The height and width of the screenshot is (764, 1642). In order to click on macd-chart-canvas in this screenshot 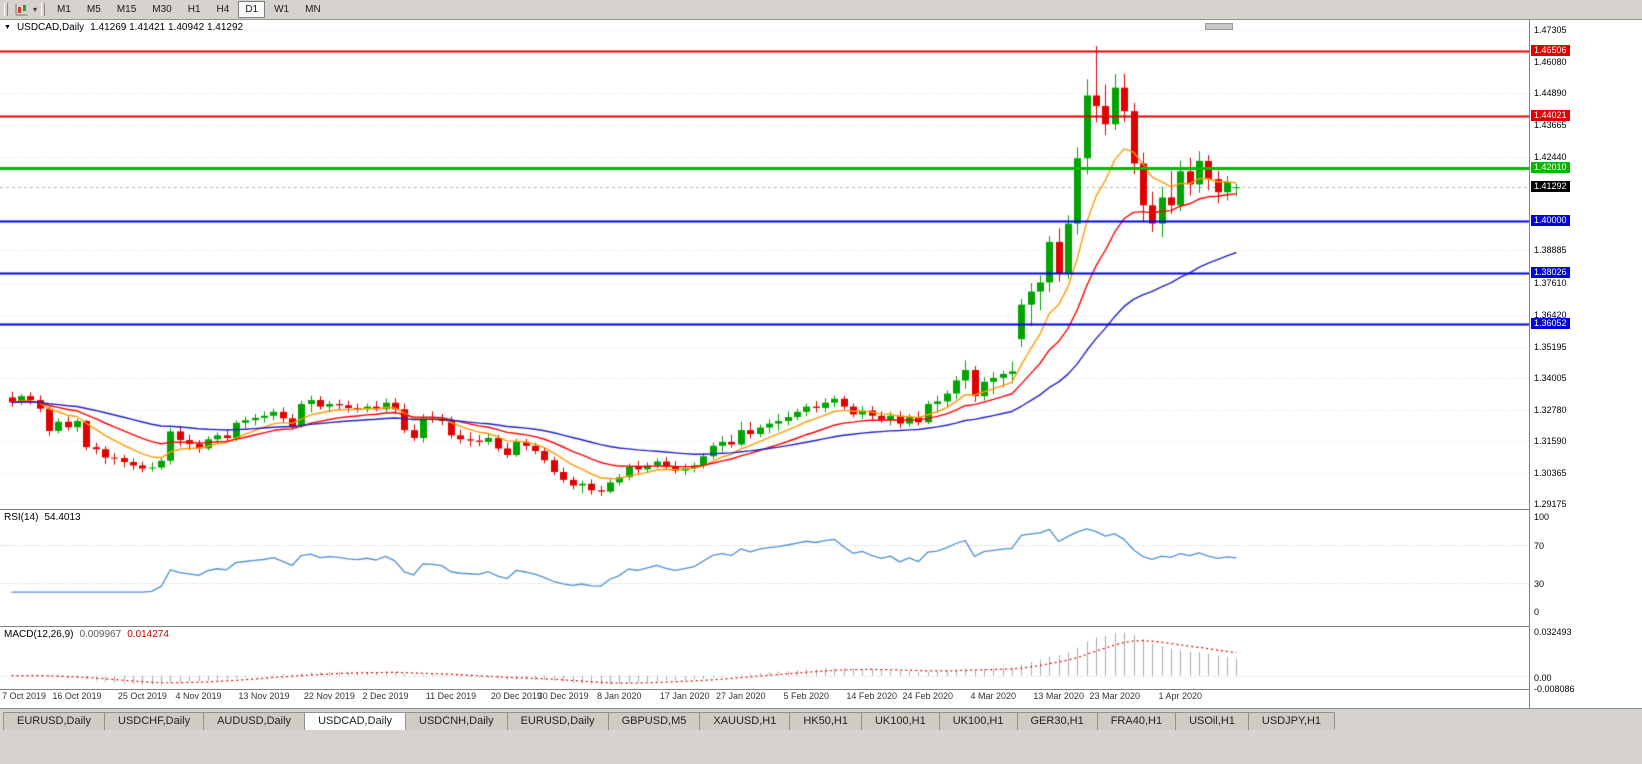, I will do `click(764, 658)`.